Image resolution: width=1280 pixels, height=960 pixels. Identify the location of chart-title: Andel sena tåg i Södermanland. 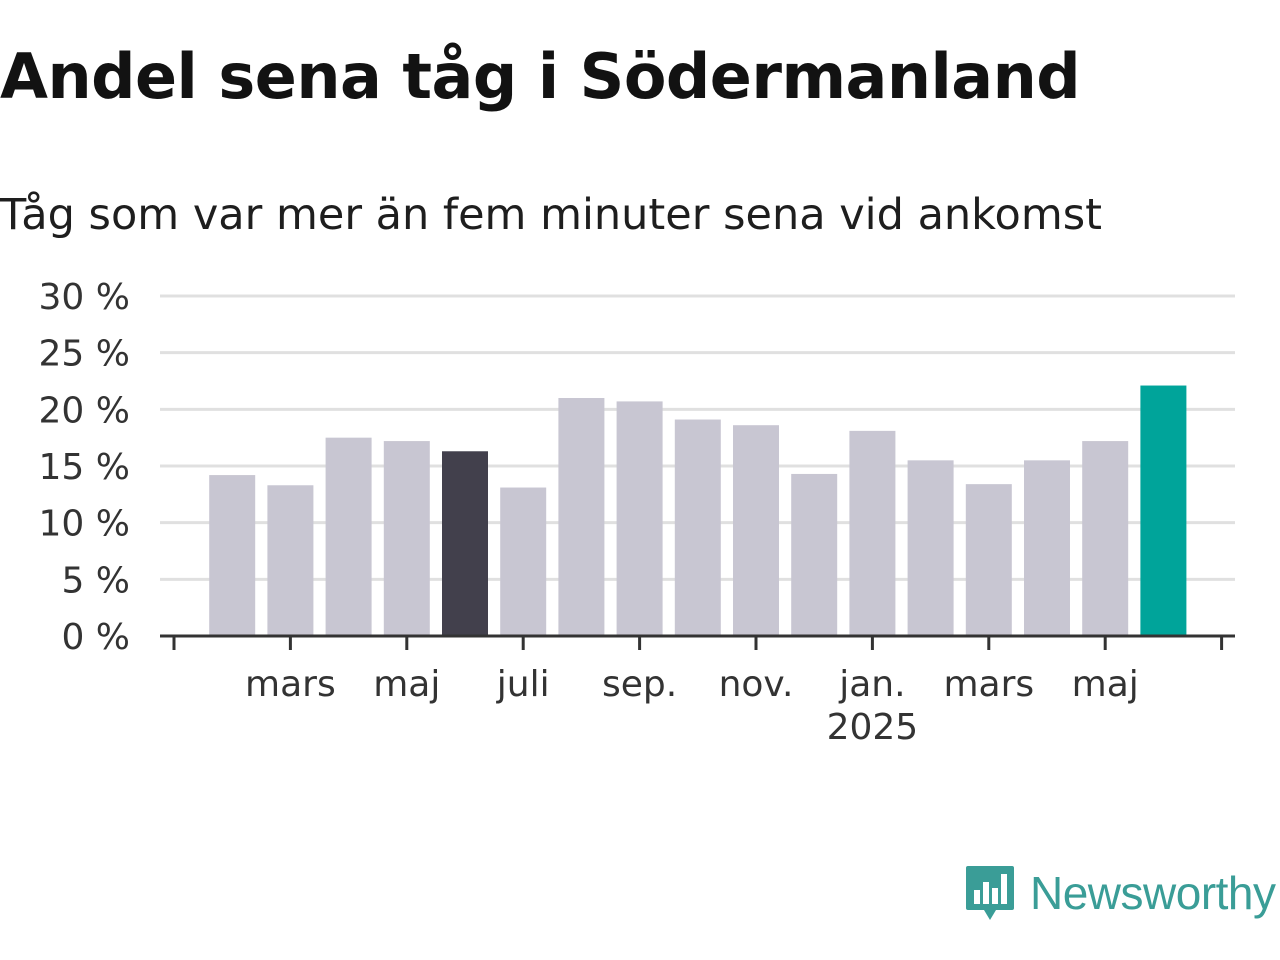
(540, 76).